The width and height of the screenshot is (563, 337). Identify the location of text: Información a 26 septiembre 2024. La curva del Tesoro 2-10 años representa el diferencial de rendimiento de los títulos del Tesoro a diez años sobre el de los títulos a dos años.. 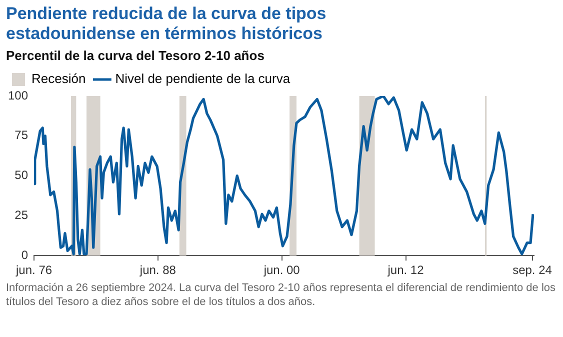
(281, 295).